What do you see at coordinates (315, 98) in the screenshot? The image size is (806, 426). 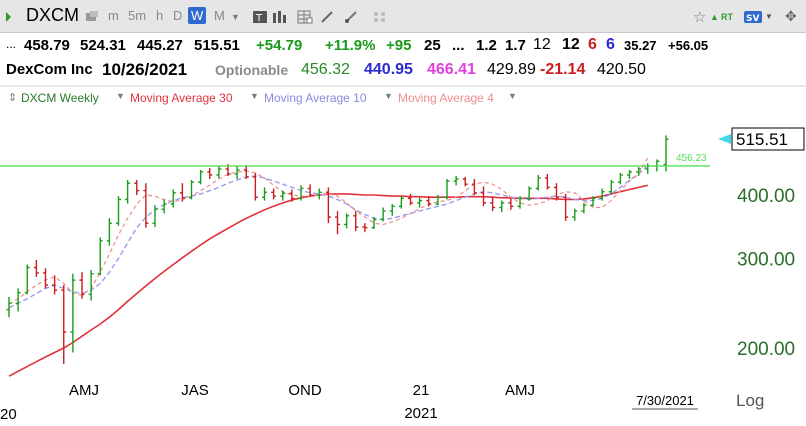 I see `legend-ma10: Moving Average 10` at bounding box center [315, 98].